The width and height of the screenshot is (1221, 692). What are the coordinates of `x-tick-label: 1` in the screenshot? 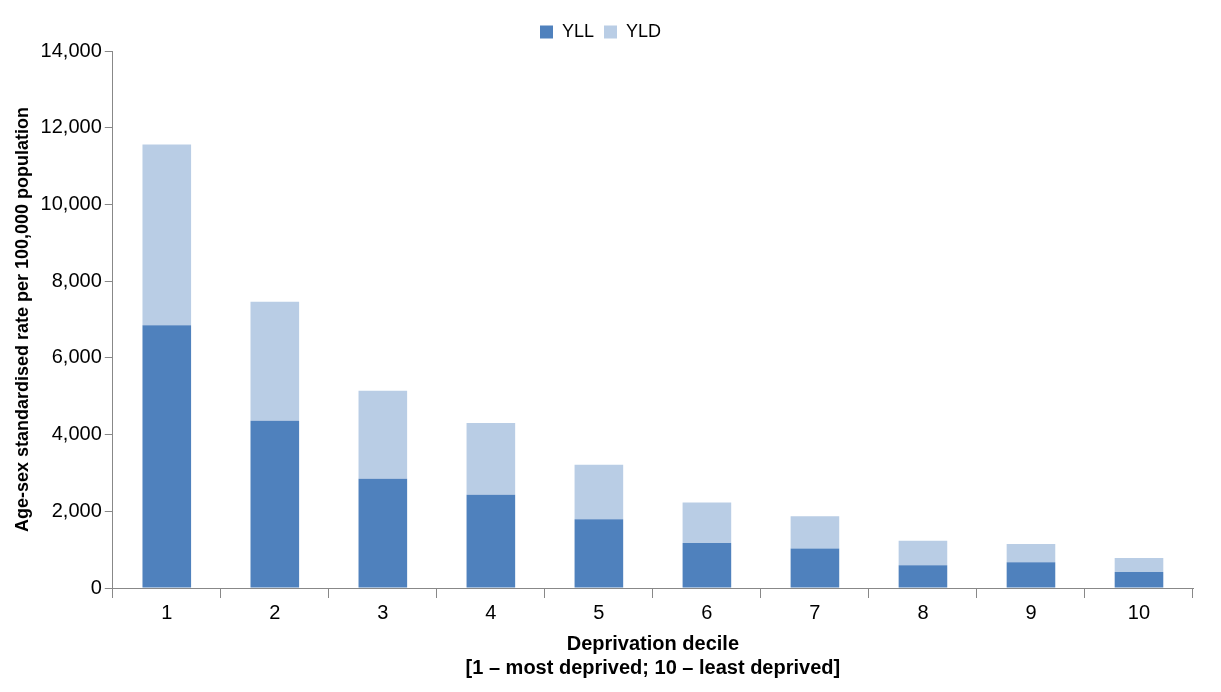 It's located at (167, 611).